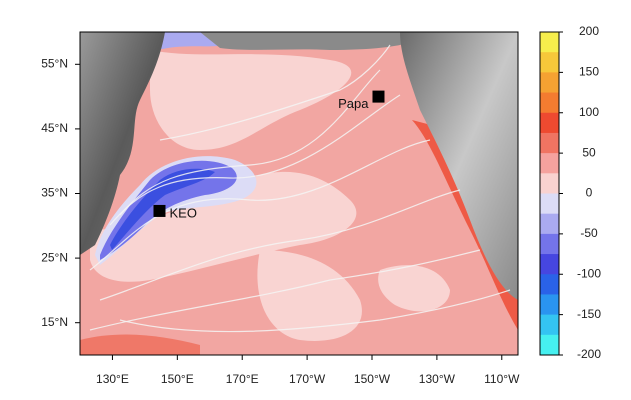 The height and width of the screenshot is (400, 631). What do you see at coordinates (140, 344) in the screenshot?
I see `warm-region` at bounding box center [140, 344].